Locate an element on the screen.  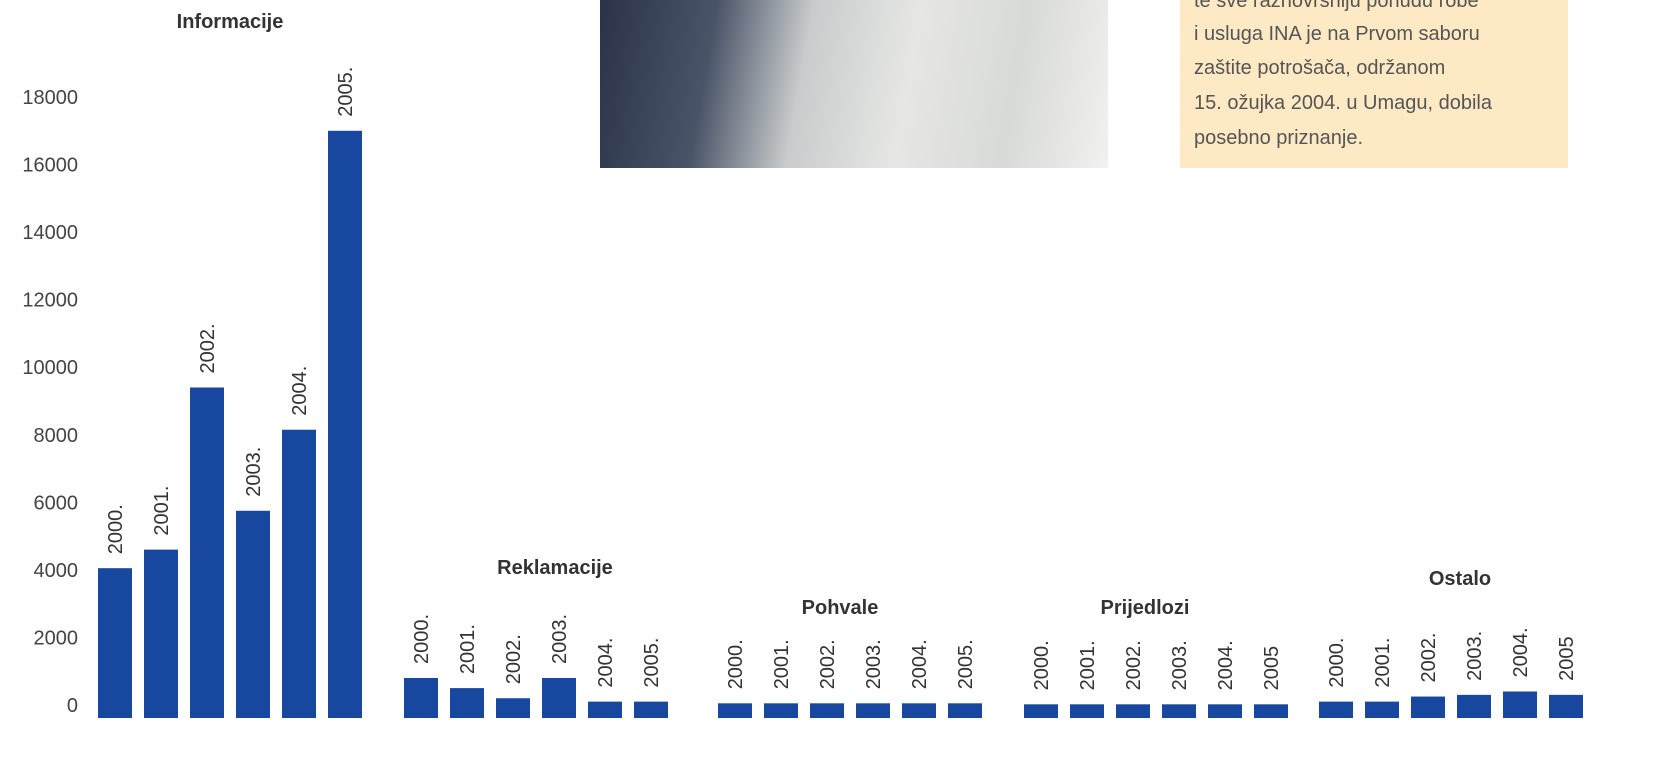
y-tick-label: 2000 is located at coordinates (56, 638).